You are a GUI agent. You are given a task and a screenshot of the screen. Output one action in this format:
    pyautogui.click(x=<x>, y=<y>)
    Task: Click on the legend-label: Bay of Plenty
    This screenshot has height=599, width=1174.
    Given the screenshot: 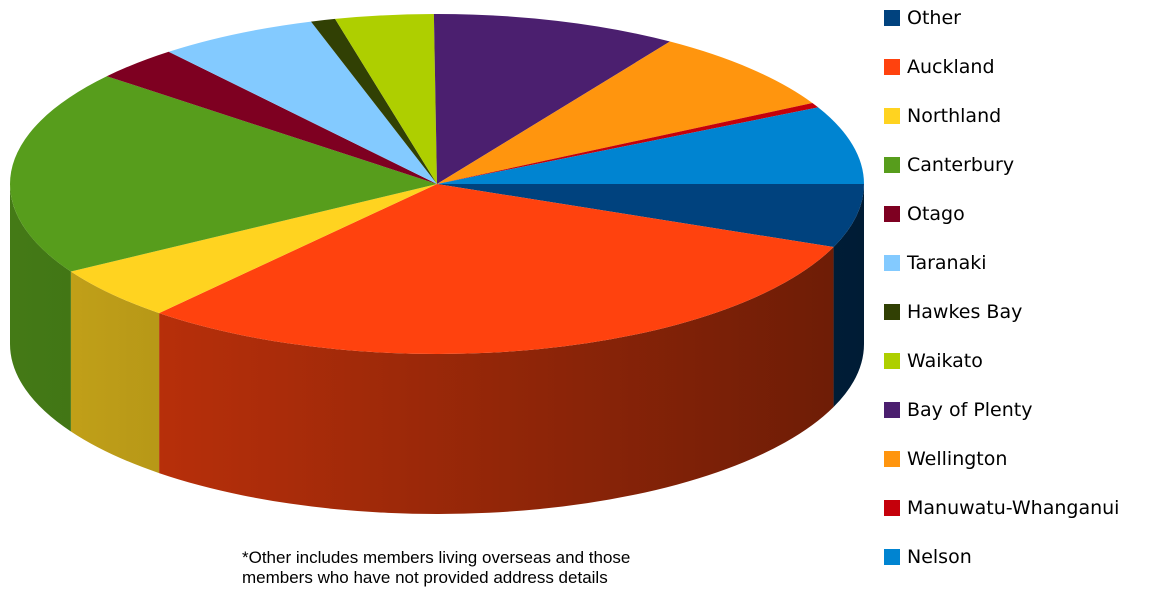 What is the action you would take?
    pyautogui.click(x=970, y=410)
    